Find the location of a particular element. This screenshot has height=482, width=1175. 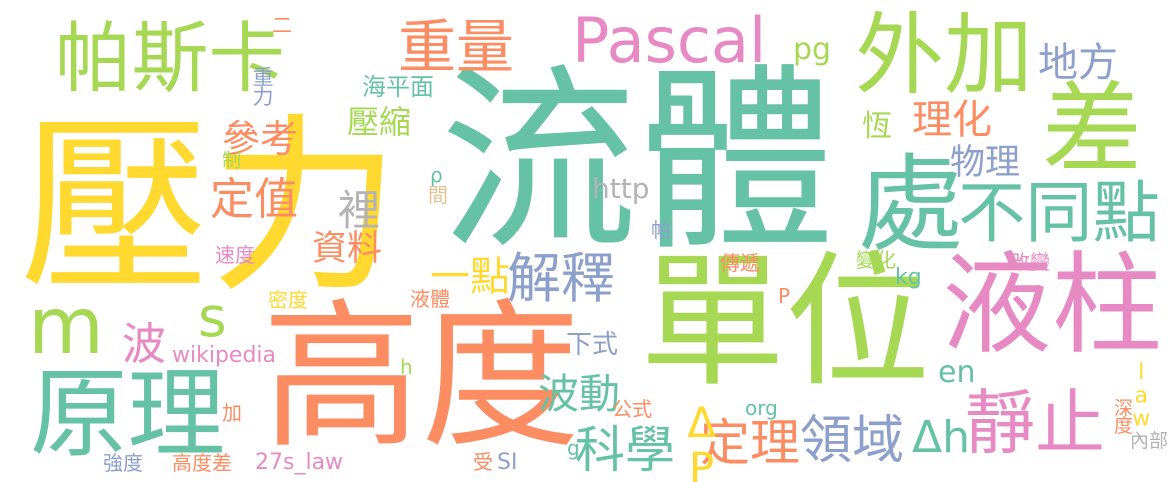

word-cloud-word: 壓力 is located at coordinates (210, 207).